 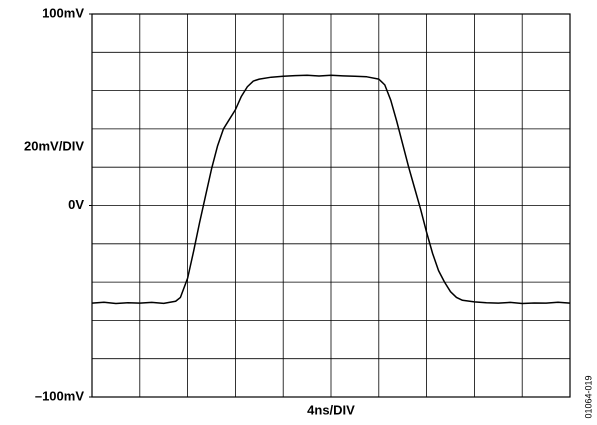 I want to click on y-tick-label: 0V, so click(x=76, y=204).